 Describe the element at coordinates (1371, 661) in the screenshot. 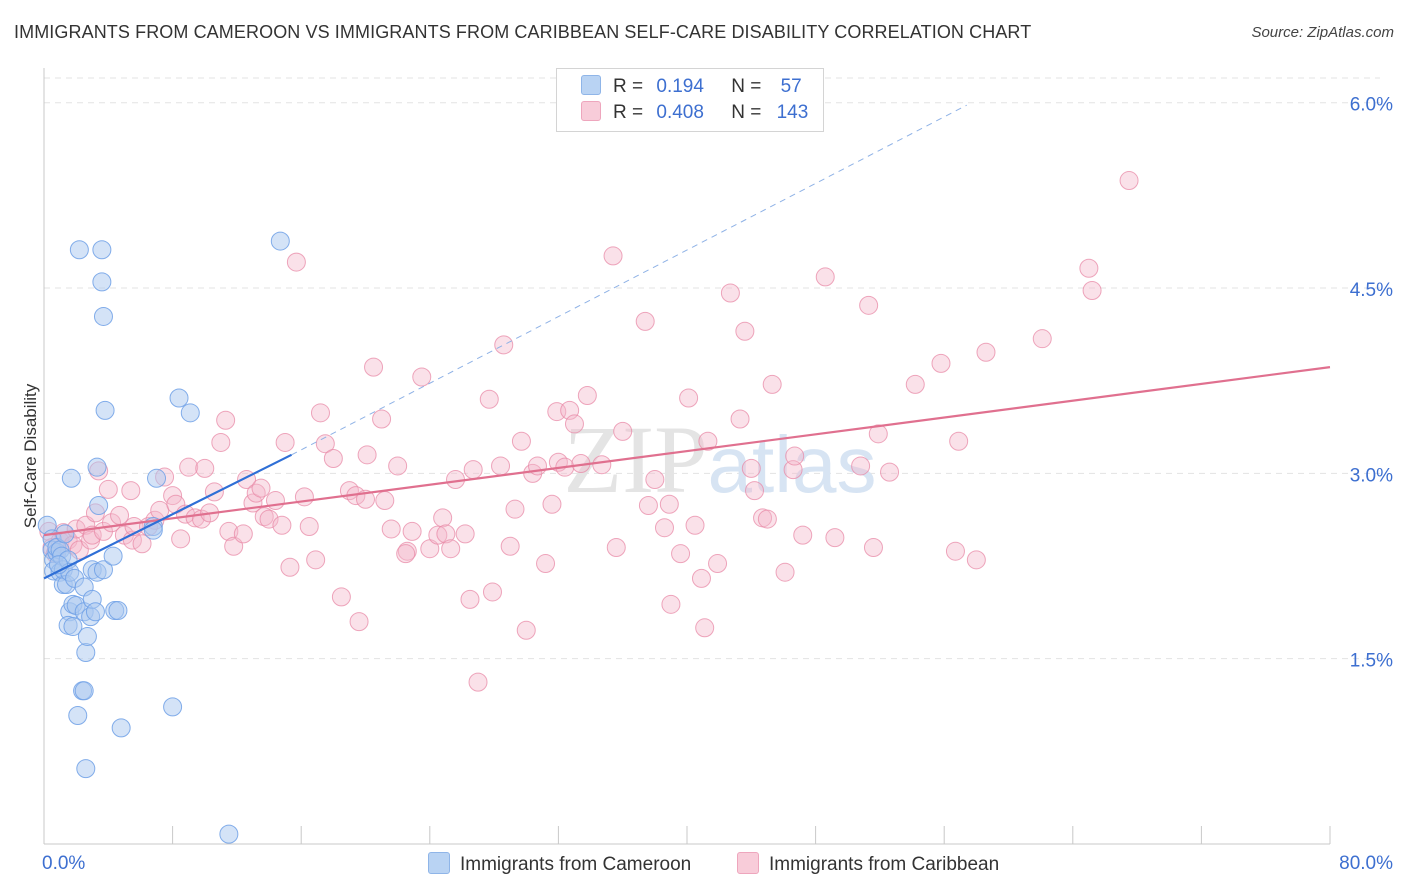

I see `y-tick-label: 1.5%` at that location.